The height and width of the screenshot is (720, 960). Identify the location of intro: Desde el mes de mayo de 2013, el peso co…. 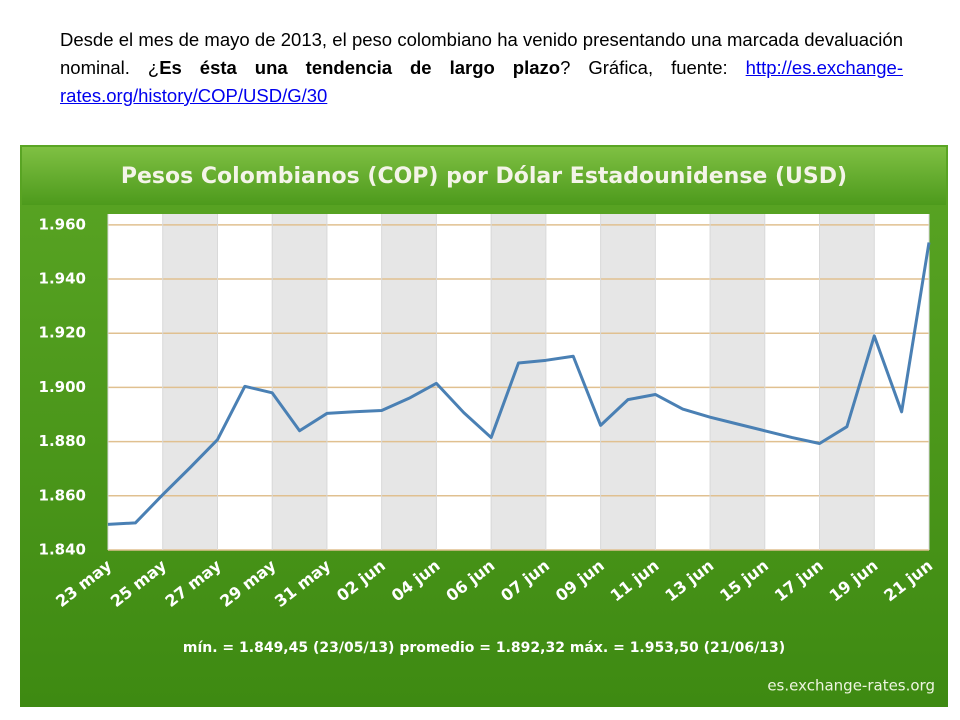
(481, 53).